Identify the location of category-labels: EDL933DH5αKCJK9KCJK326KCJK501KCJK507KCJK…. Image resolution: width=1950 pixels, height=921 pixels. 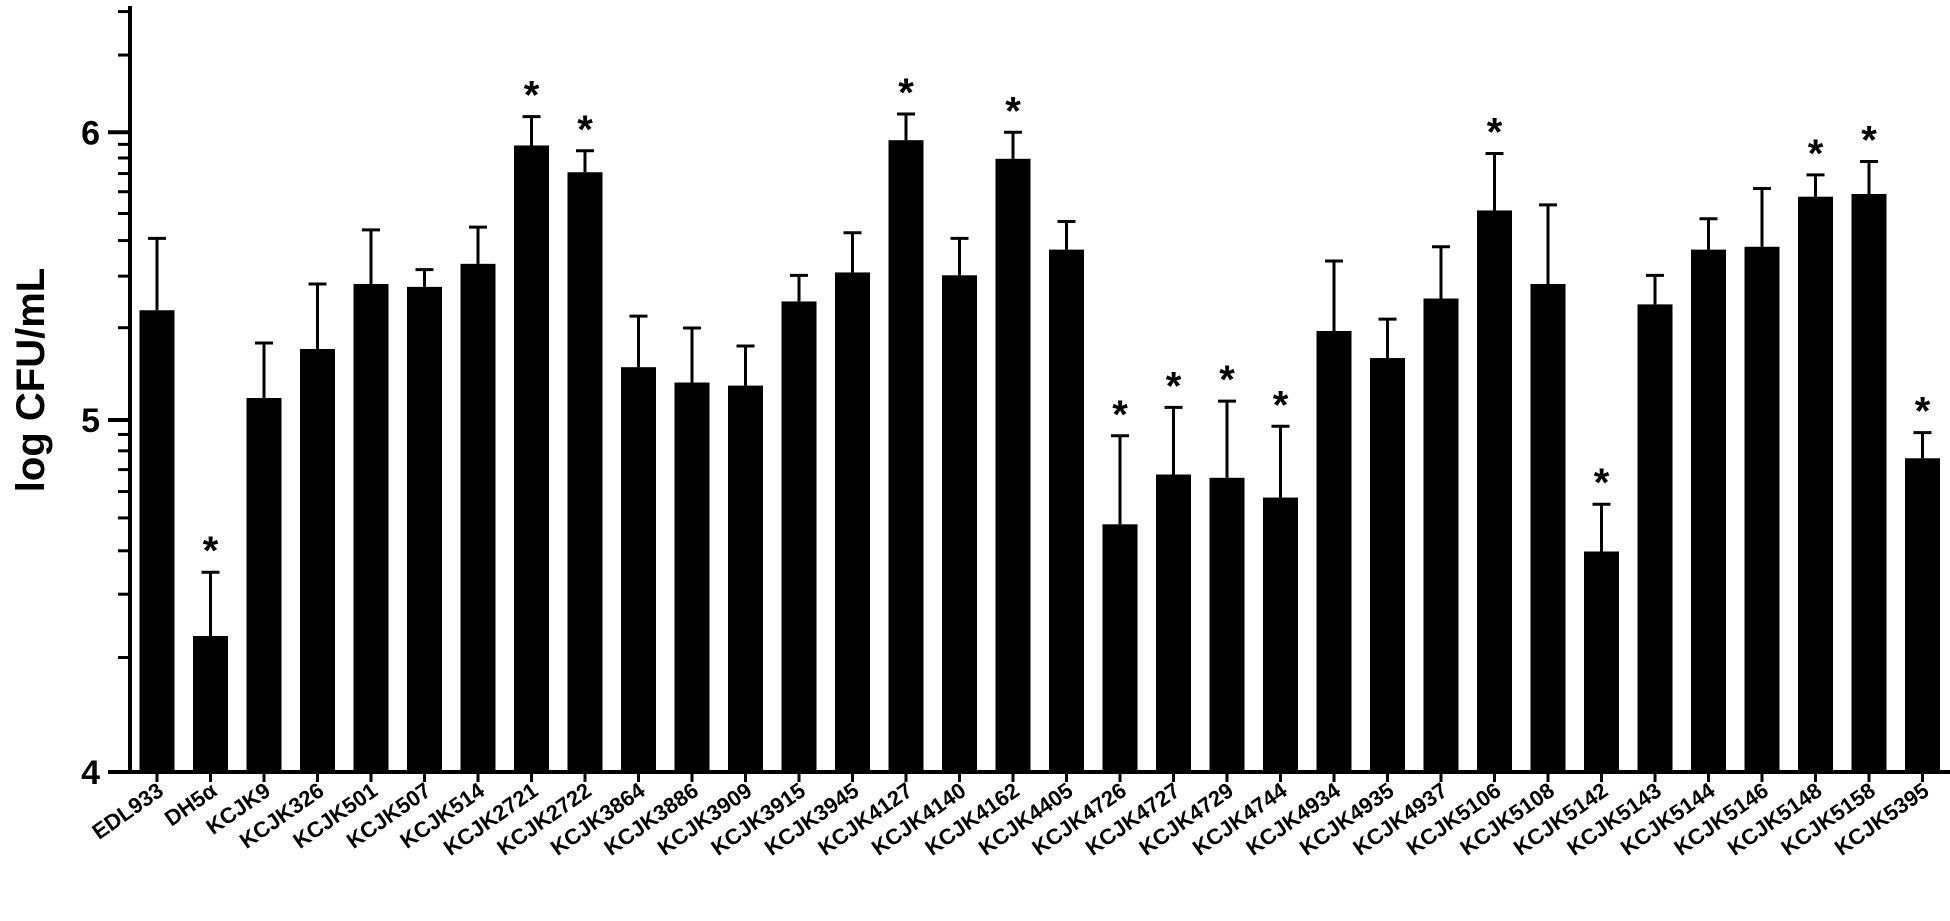
(1010, 818).